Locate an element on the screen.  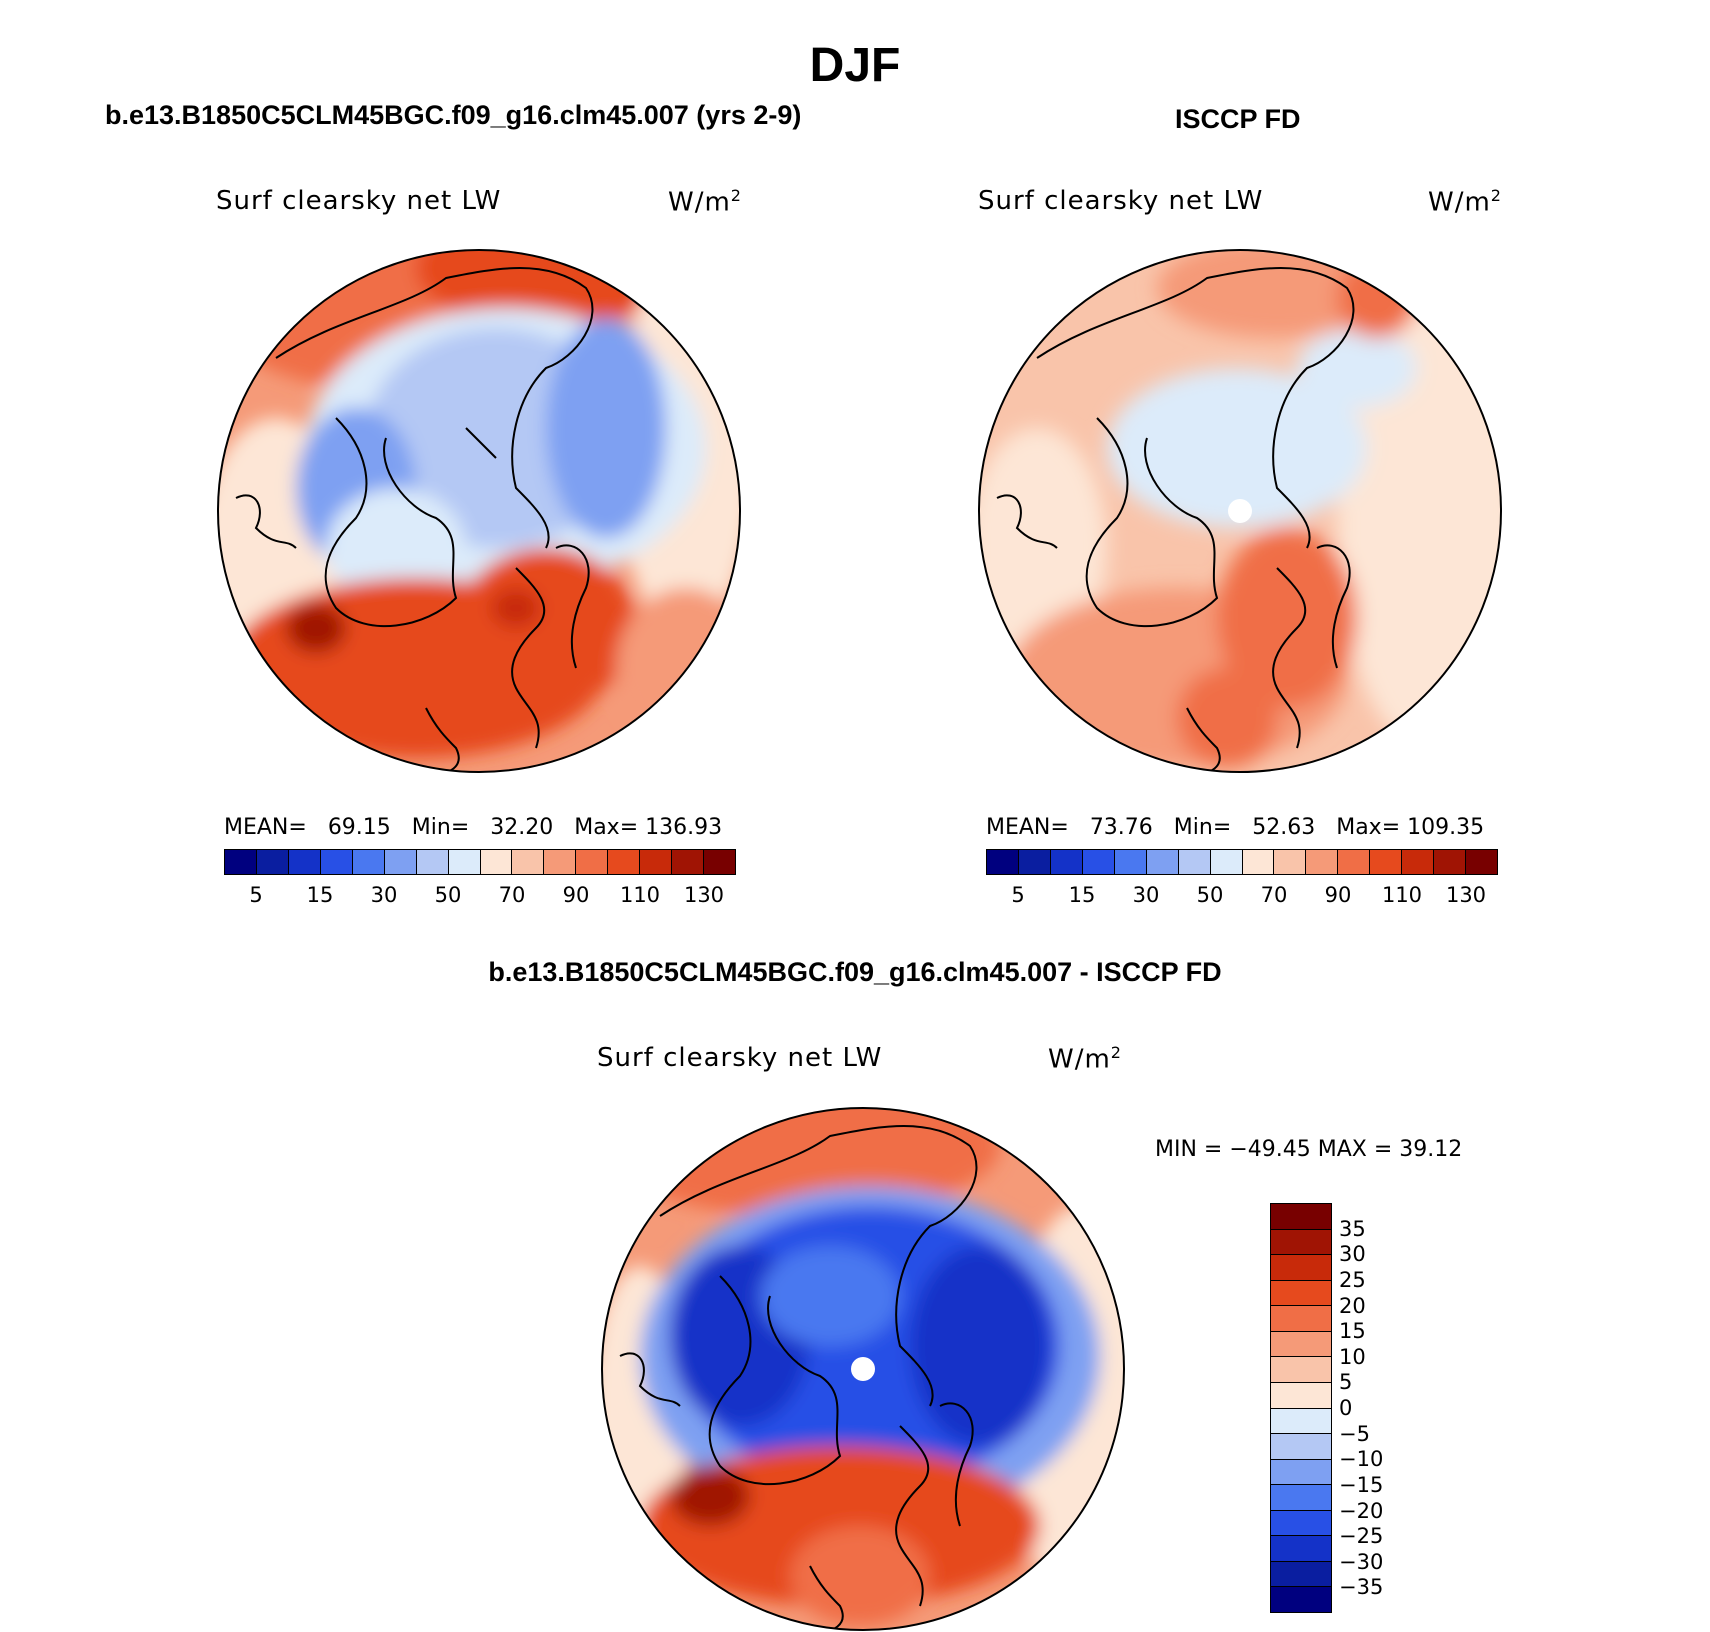
colorbar-tick-label: −35 is located at coordinates (1361, 1587).